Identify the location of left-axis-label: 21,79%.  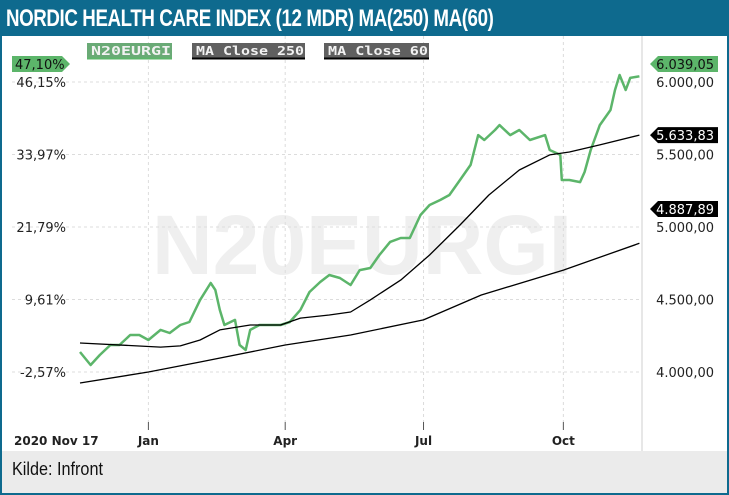
(41, 228).